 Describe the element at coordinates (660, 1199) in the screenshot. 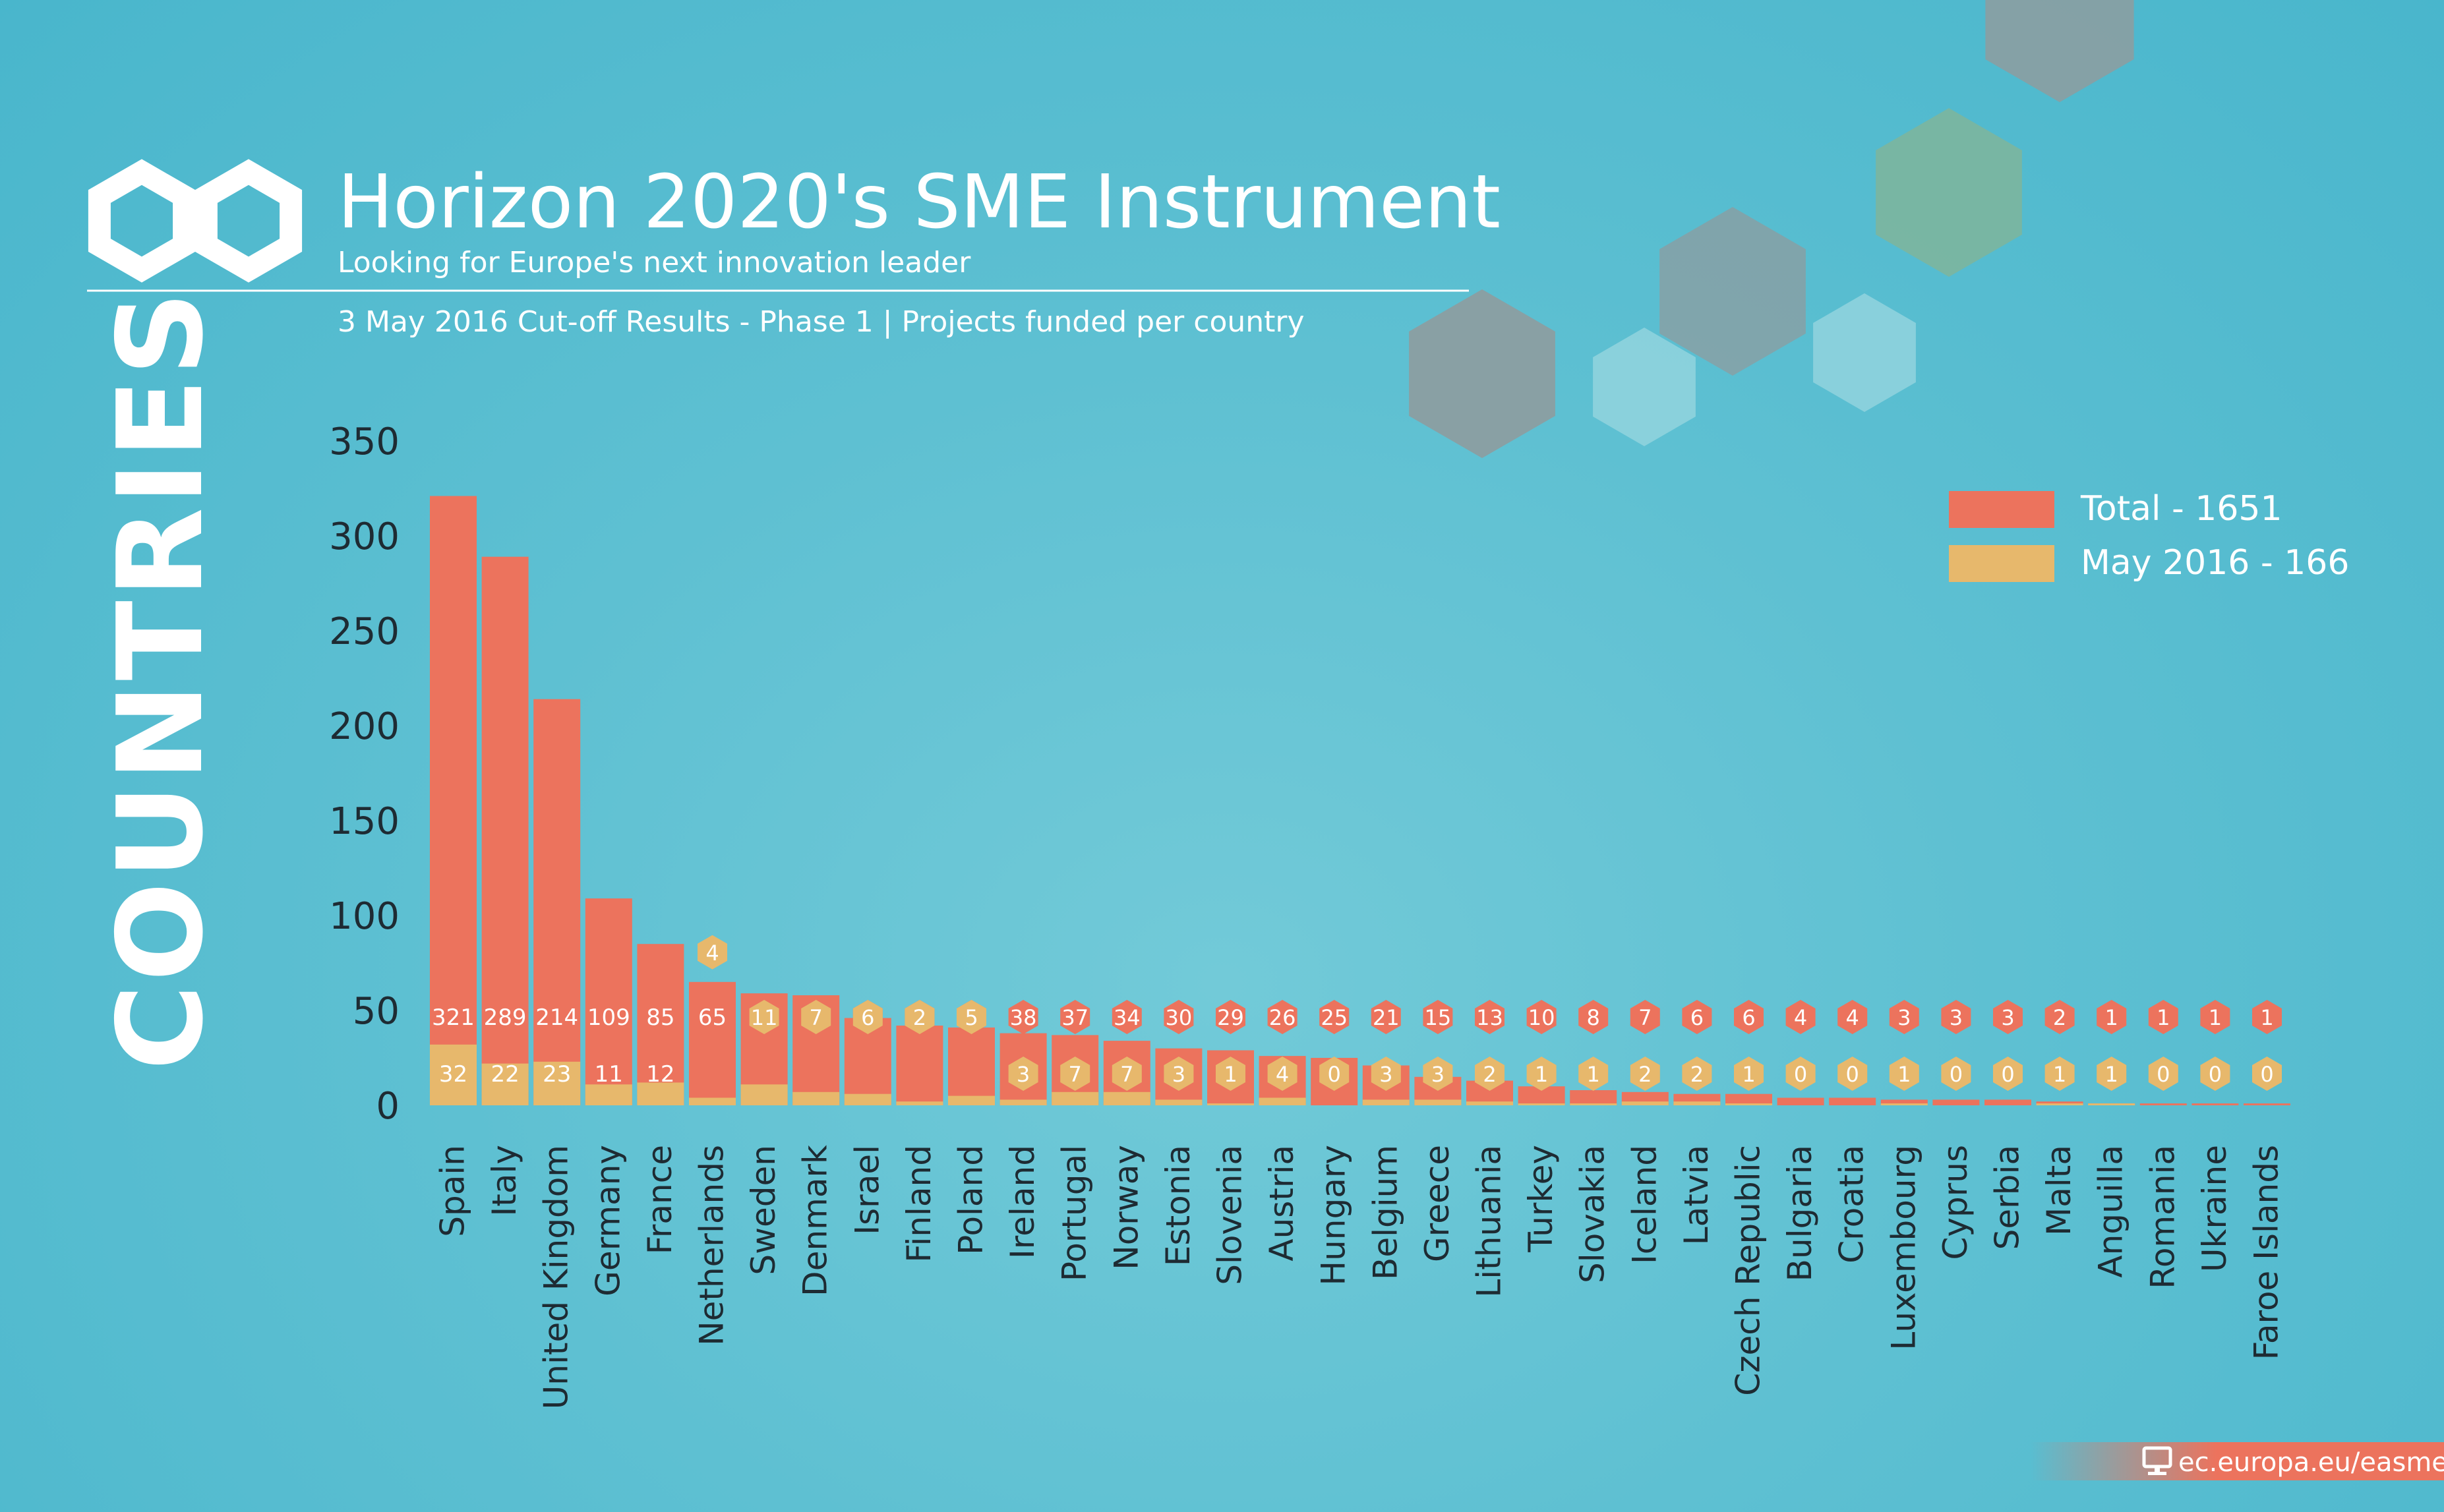

I see `category-label: France` at that location.